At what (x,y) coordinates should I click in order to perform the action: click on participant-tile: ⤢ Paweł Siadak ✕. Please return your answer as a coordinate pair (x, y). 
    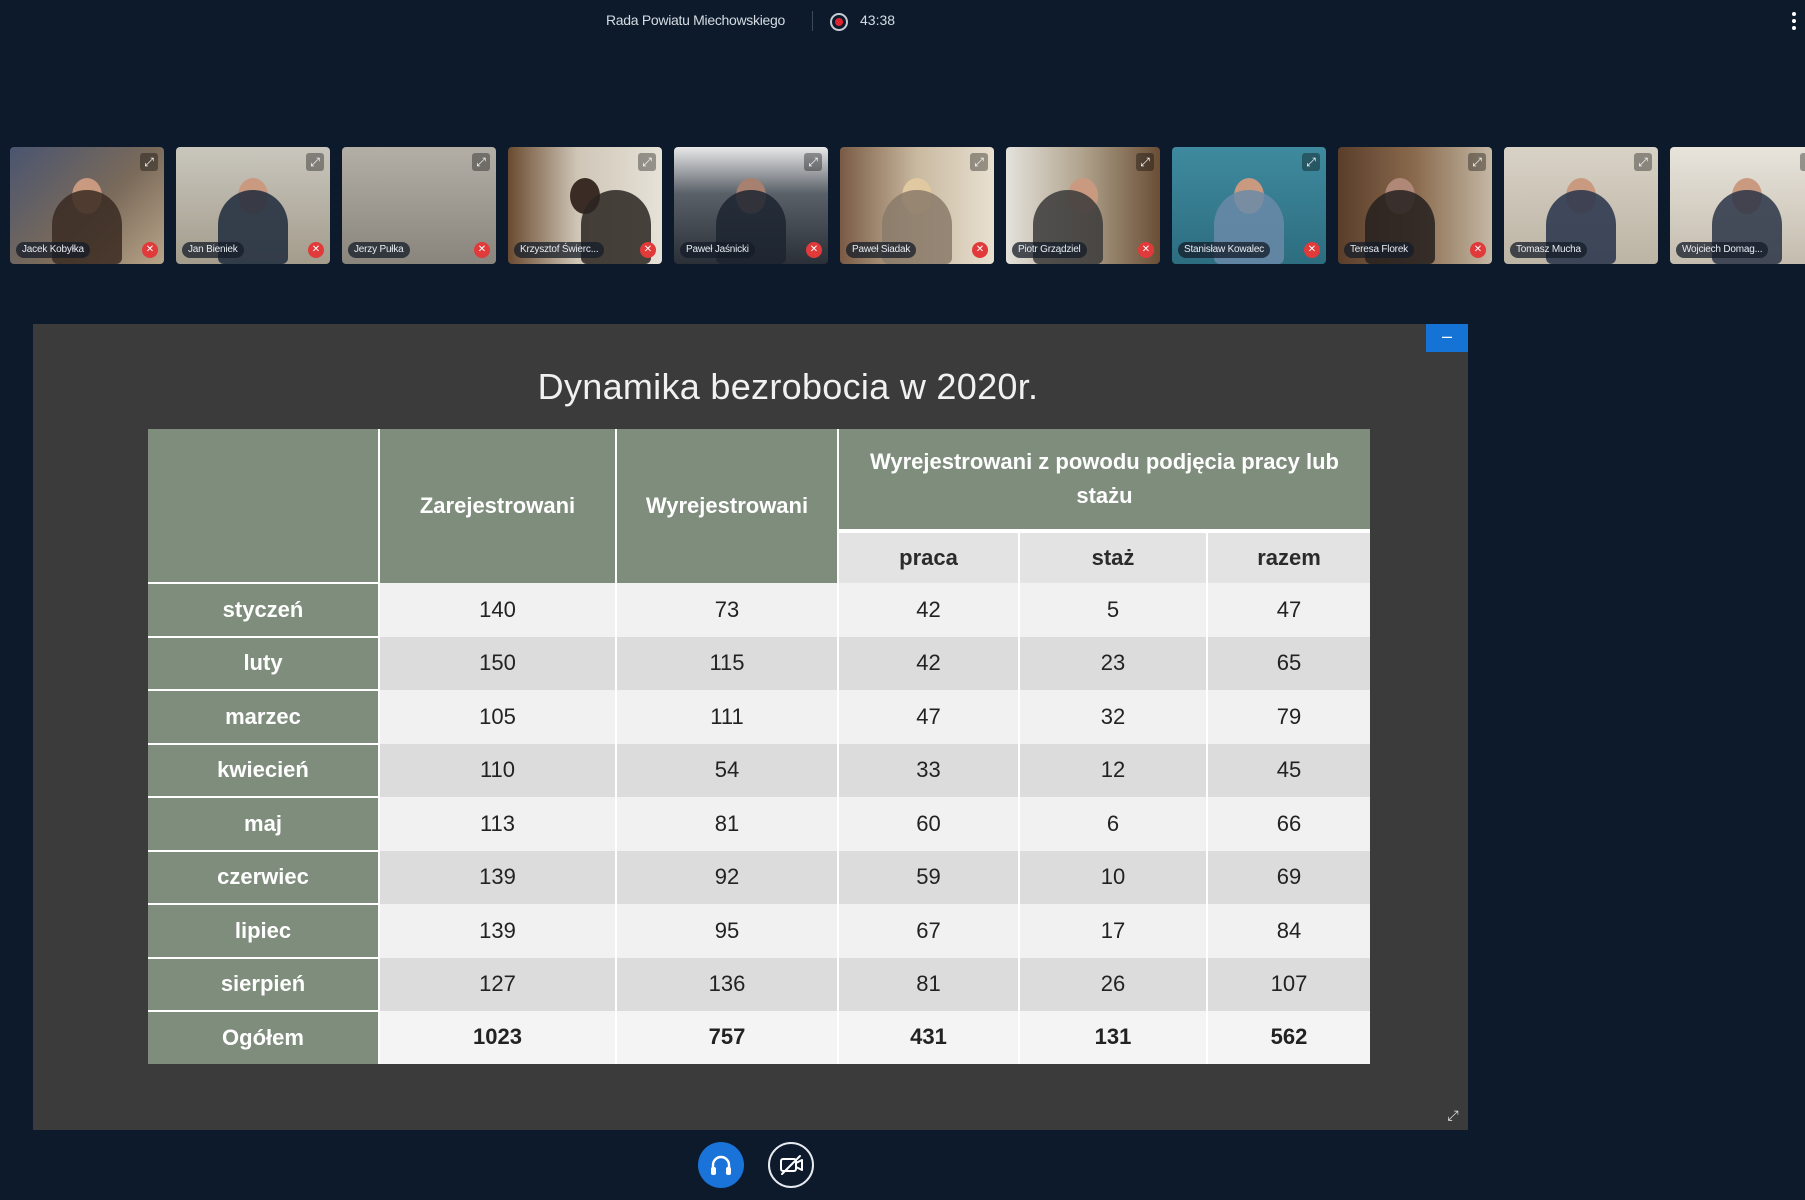
    Looking at the image, I should click on (917, 205).